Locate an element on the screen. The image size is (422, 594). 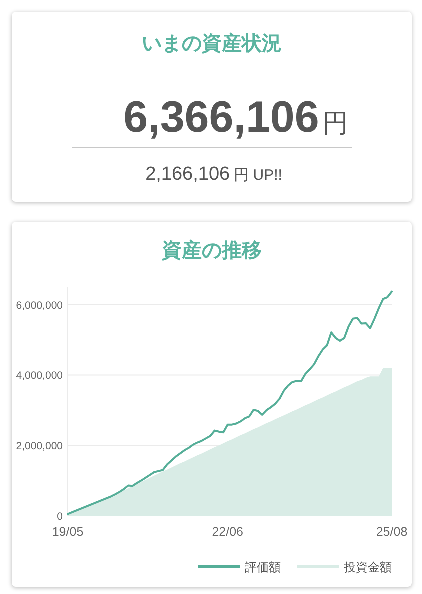
text: いまの資産状況 is located at coordinates (212, 43).